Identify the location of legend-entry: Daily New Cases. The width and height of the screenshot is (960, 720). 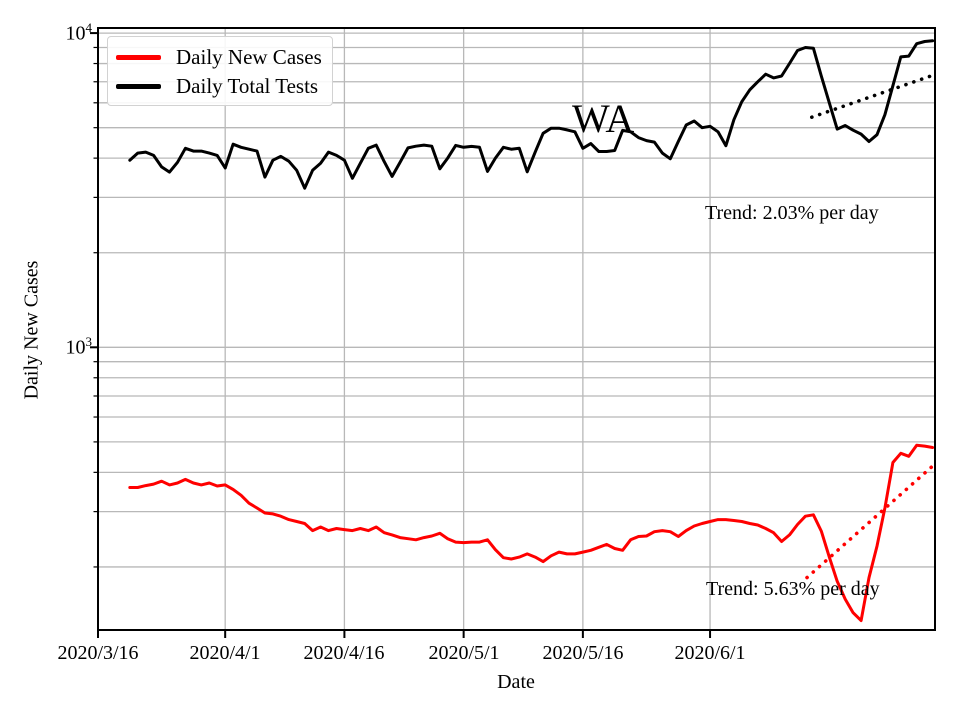
(224, 57).